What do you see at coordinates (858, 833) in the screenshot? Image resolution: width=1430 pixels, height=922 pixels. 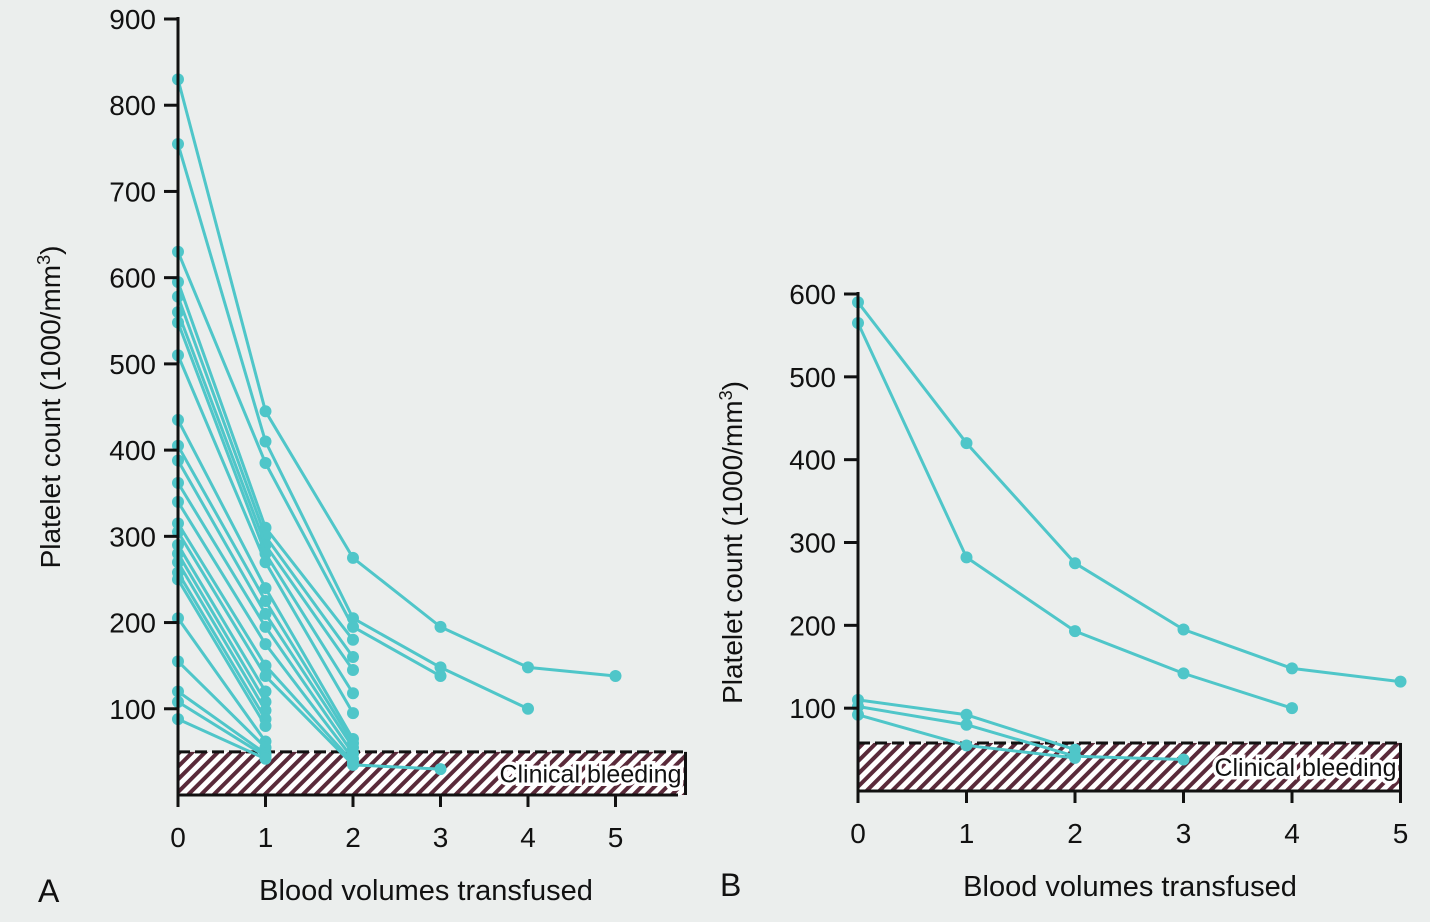 I see `panel-b-x-tick-label-0: 0` at bounding box center [858, 833].